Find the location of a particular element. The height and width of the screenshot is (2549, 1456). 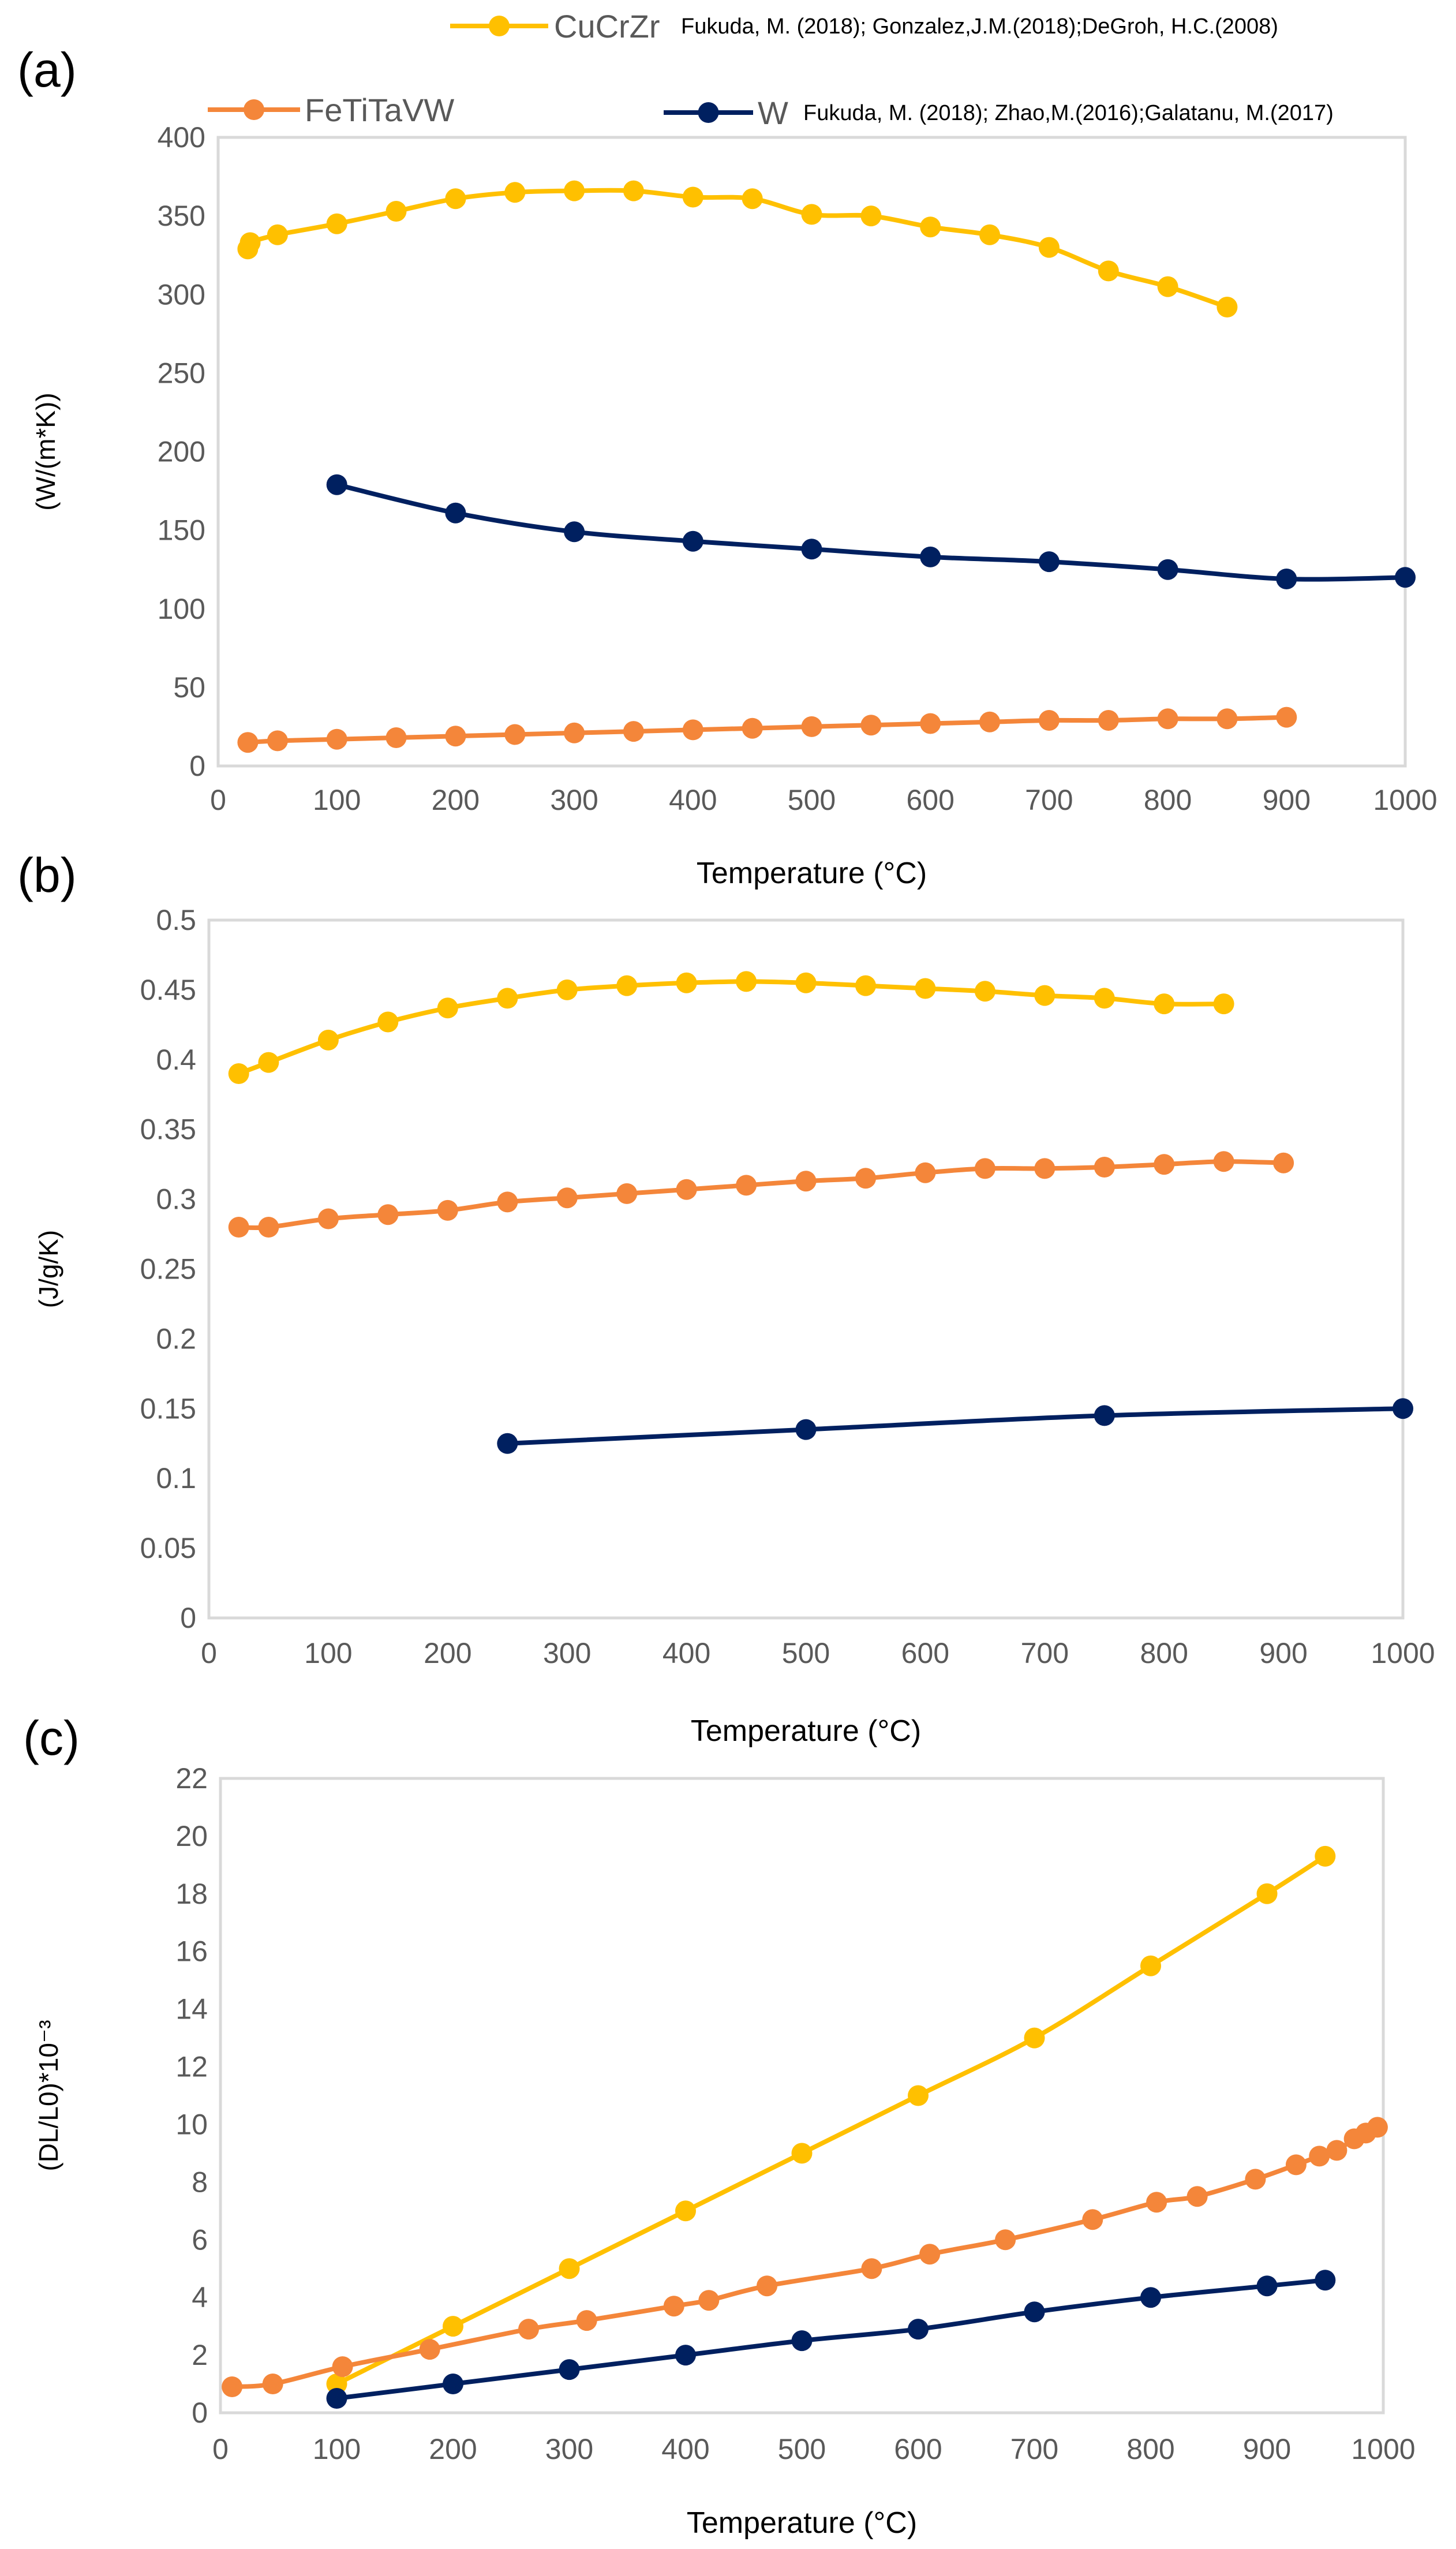

x-tick-label: 0 is located at coordinates (221, 2449).